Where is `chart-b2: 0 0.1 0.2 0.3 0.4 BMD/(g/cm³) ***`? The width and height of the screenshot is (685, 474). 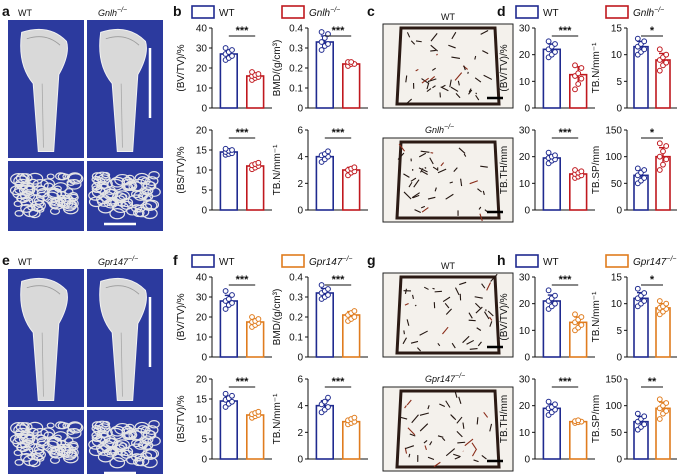
chart-b2: 0 0.1 0.2 0.3 0.4 BMD/(g/cm³) *** is located at coordinates (320, 69).